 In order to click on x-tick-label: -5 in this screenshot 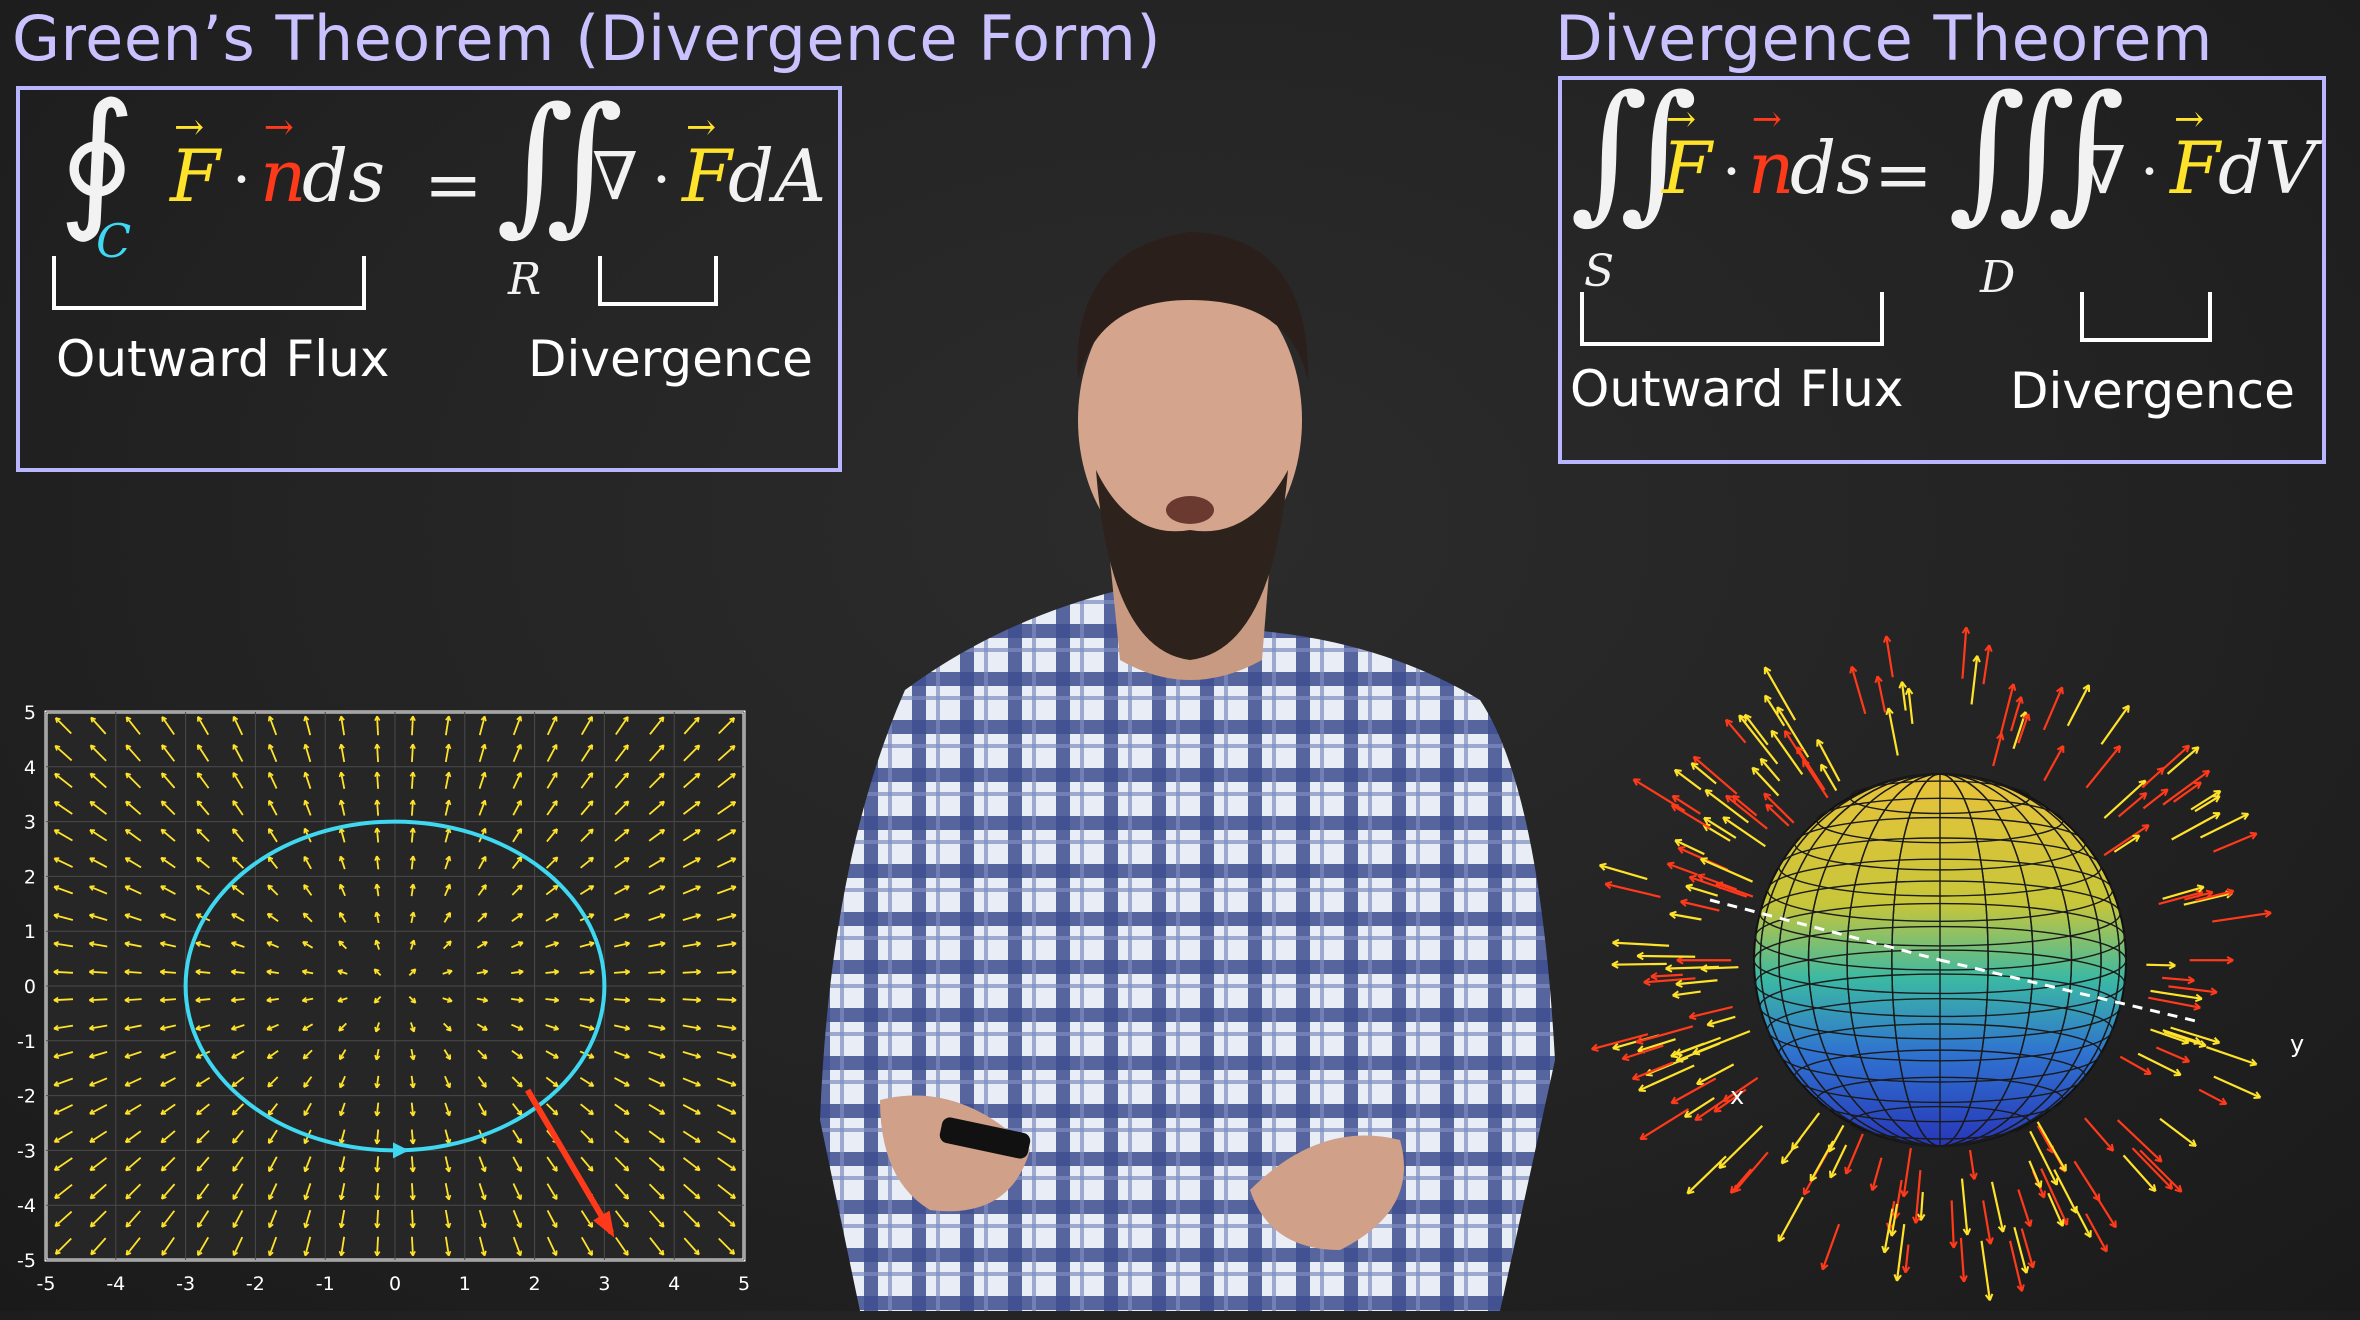, I will do `click(46, 1284)`.